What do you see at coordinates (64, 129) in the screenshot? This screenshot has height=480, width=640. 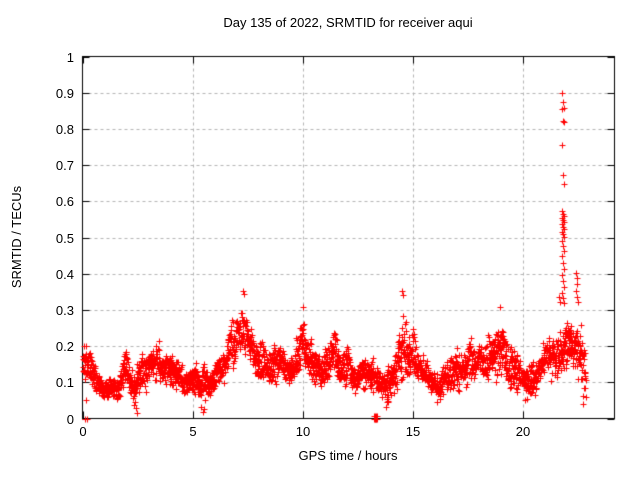 I see `y-tick-label: 0.8` at bounding box center [64, 129].